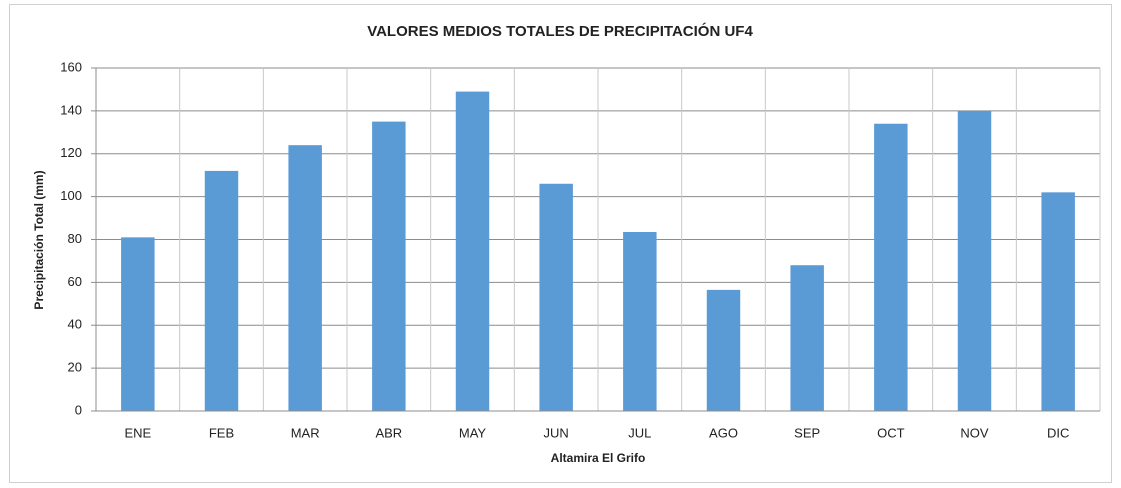 The image size is (1121, 488). Describe the element at coordinates (75, 367) in the screenshot. I see `y-tick-label: 20` at that location.